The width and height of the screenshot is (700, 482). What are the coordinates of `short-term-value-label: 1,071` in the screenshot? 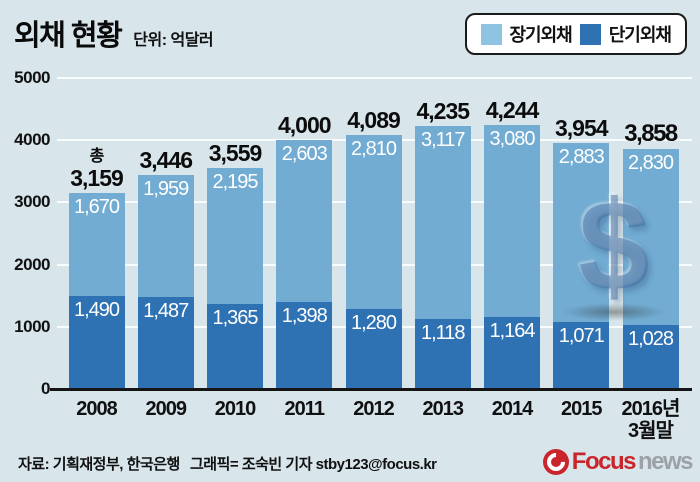 It's located at (581, 336).